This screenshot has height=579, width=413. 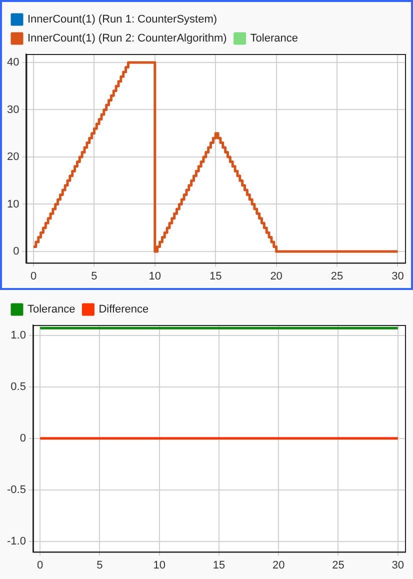 What do you see at coordinates (18, 335) in the screenshot?
I see `y-tick-label: 1.0` at bounding box center [18, 335].